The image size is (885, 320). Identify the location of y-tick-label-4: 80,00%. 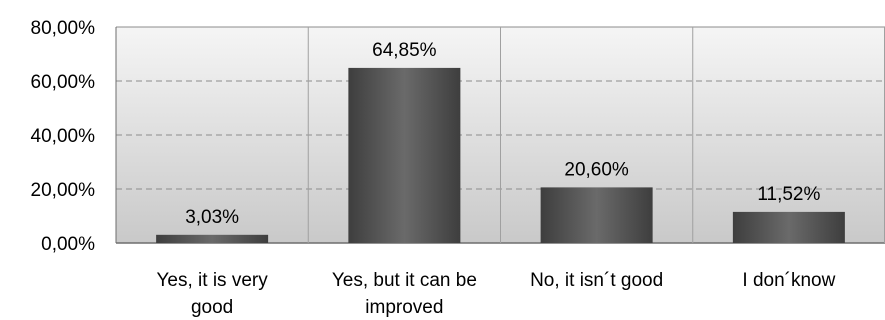
(63, 28).